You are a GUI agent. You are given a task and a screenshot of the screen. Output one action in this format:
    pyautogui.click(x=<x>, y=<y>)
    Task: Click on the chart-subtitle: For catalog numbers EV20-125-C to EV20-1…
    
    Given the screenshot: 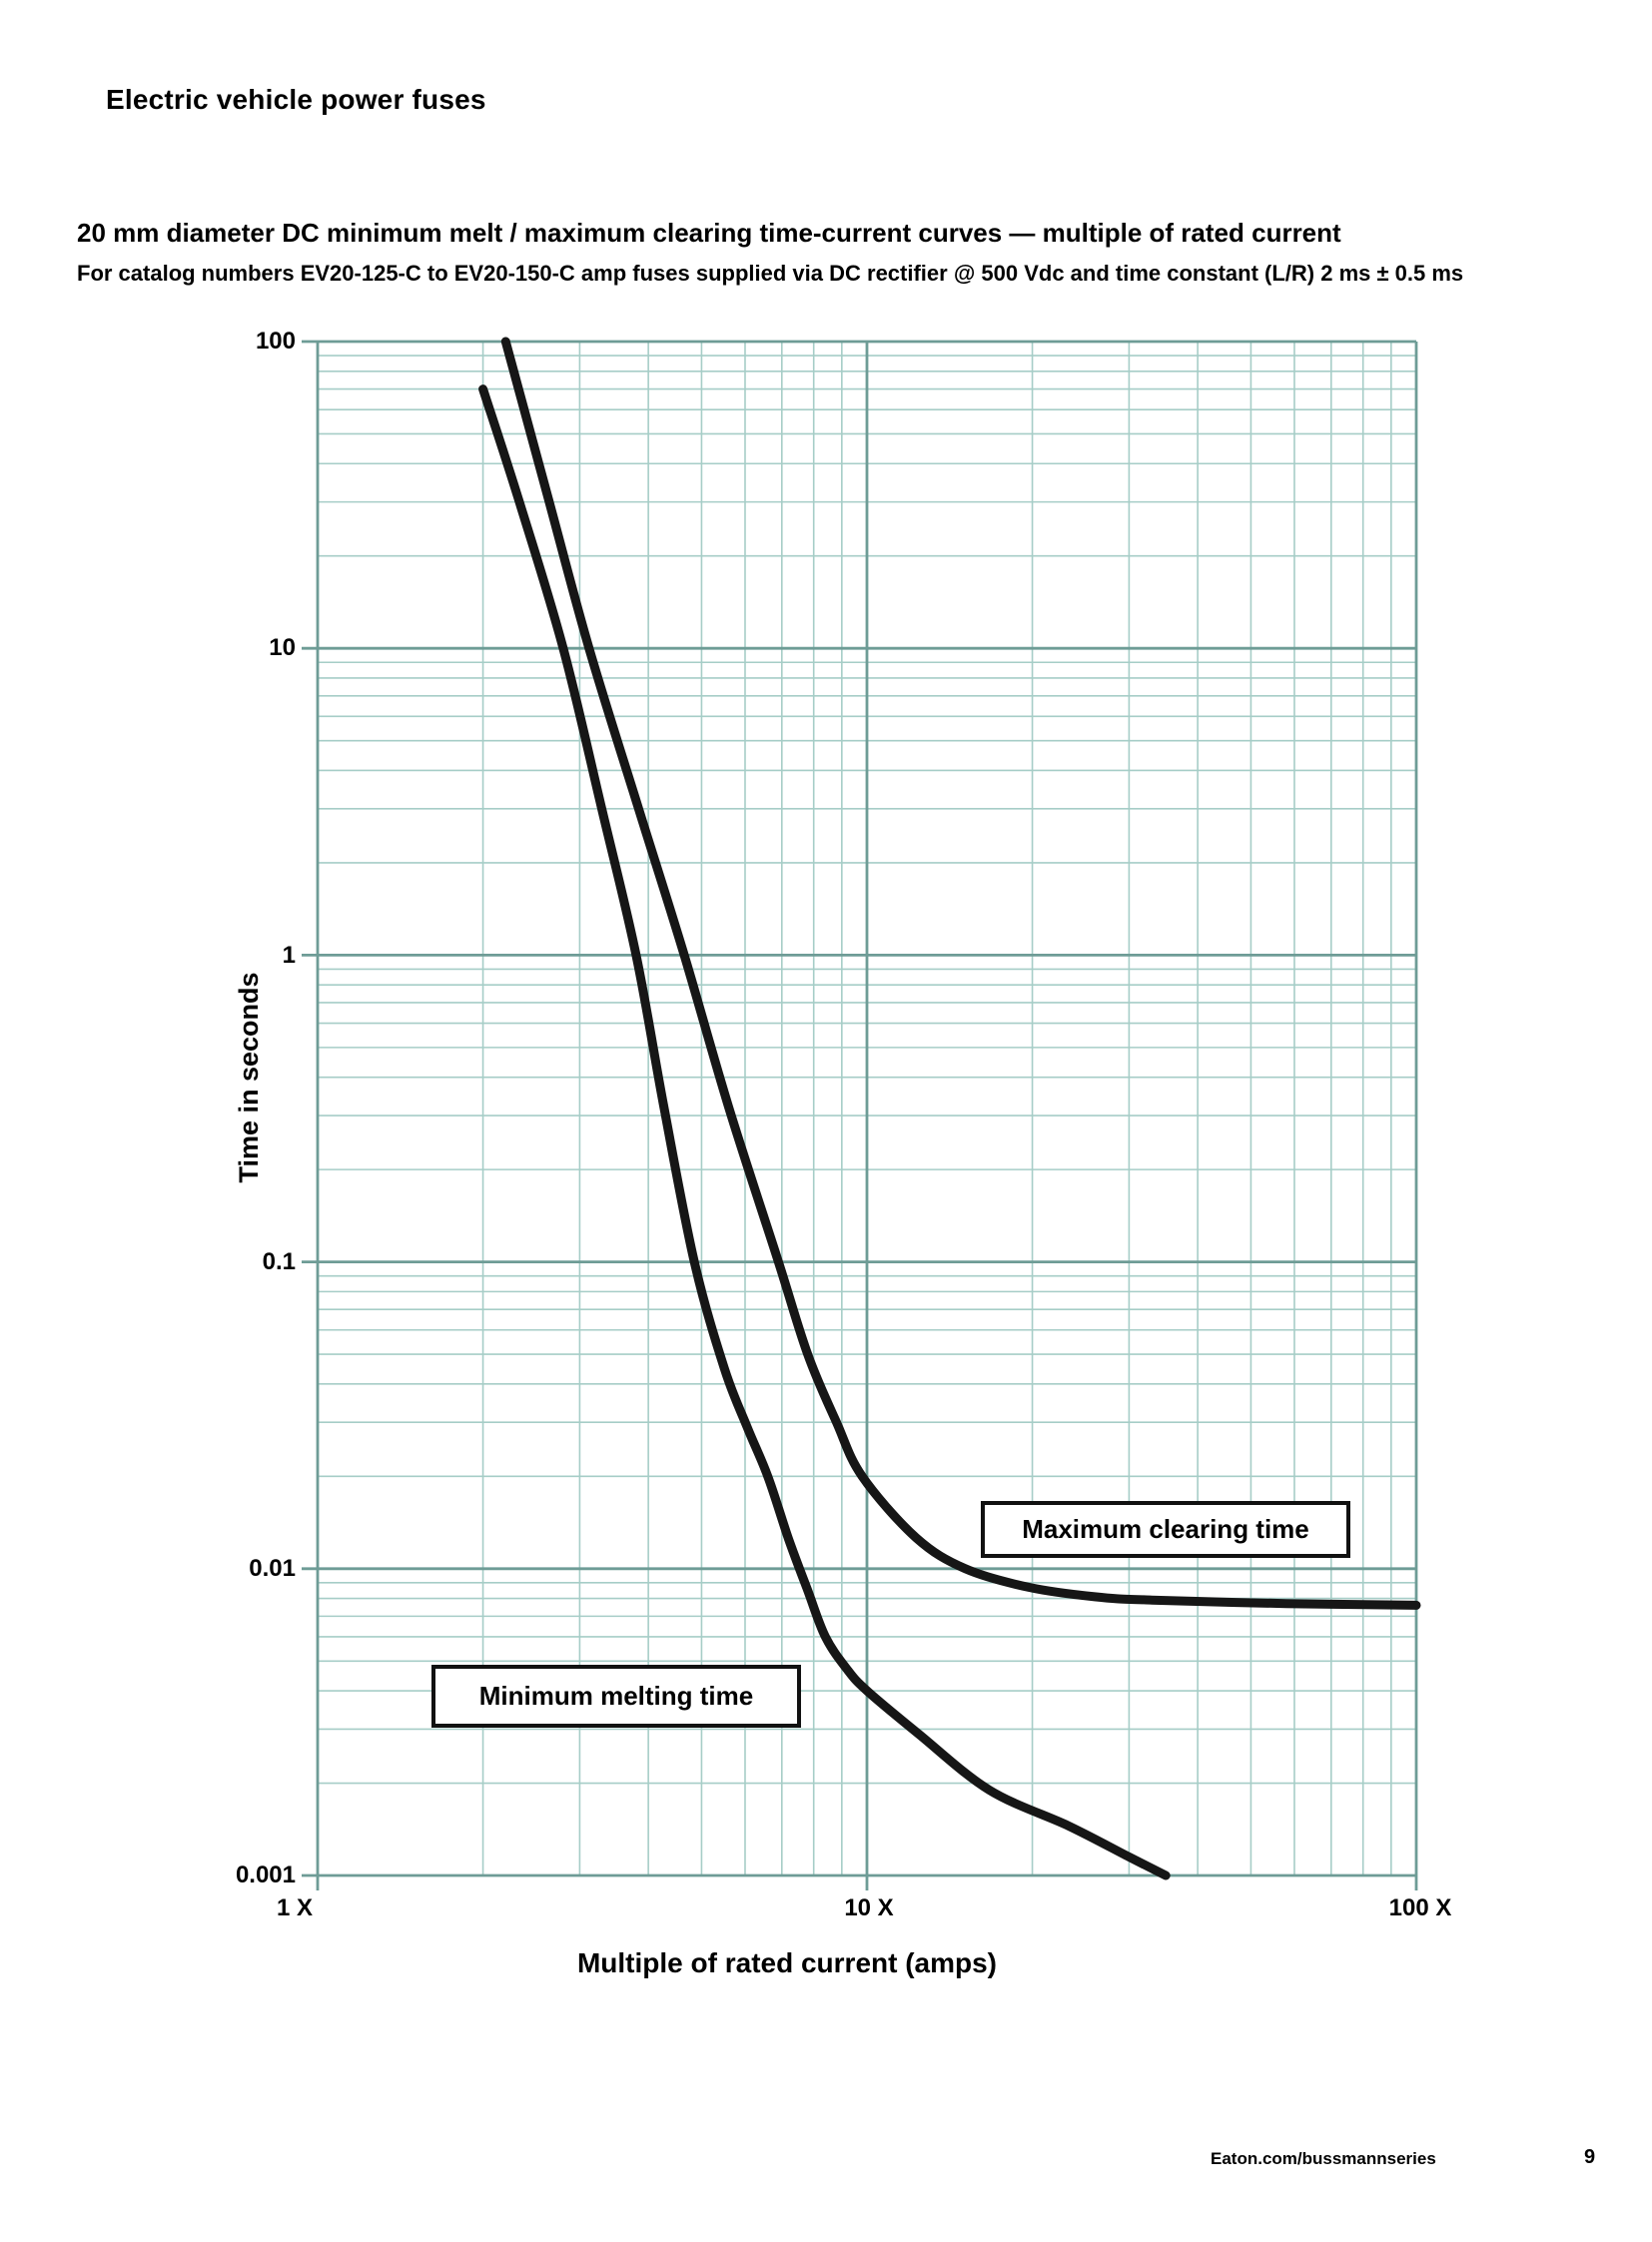 What is the action you would take?
    pyautogui.click(x=770, y=273)
    